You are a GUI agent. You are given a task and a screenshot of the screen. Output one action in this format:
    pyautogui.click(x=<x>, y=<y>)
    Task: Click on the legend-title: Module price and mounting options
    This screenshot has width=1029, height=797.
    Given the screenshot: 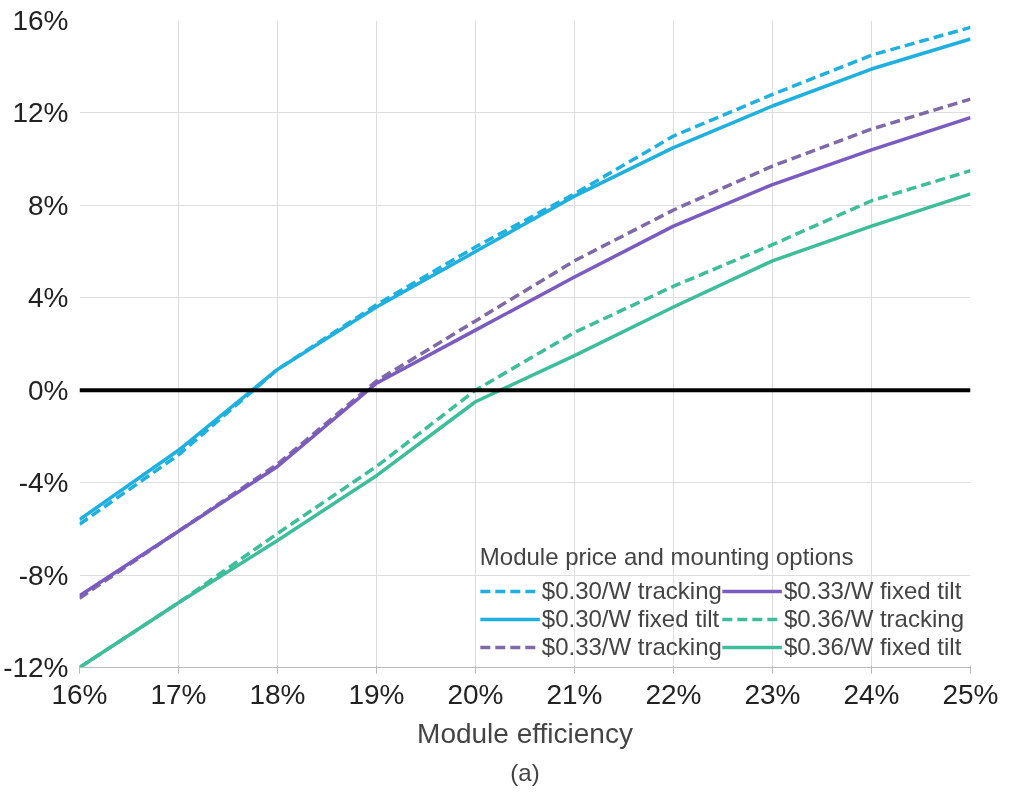 What is the action you would take?
    pyautogui.click(x=667, y=557)
    